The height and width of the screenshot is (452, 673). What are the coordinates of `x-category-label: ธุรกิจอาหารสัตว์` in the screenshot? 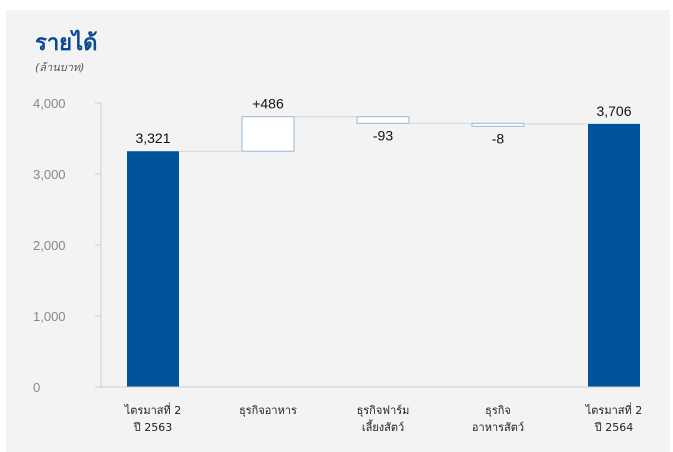 It's located at (498, 419).